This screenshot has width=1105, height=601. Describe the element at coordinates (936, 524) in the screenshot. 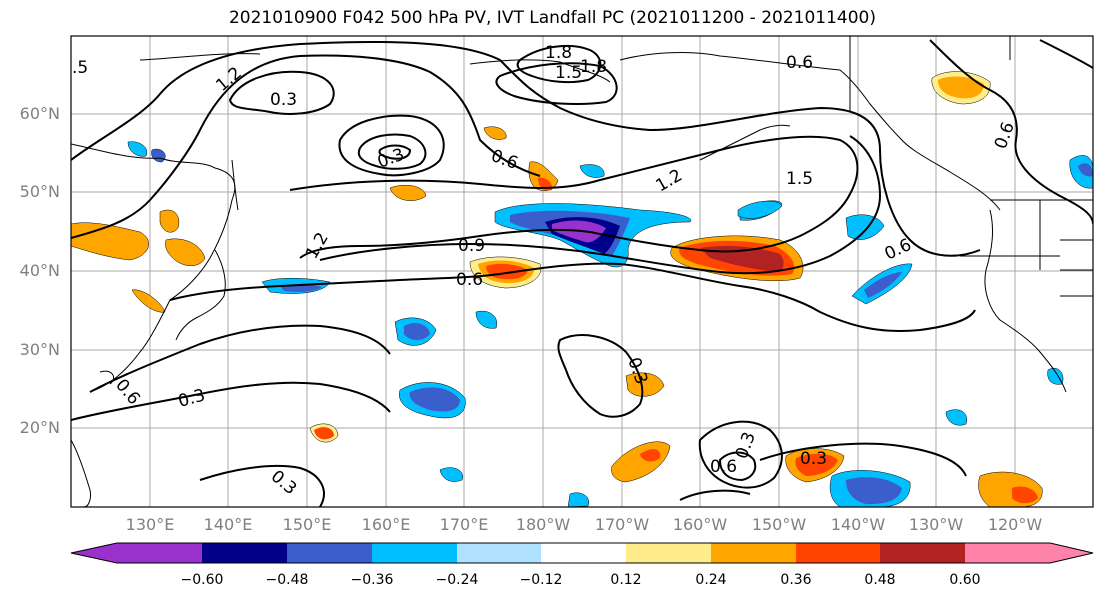

I see `lon-label: 130°W` at that location.